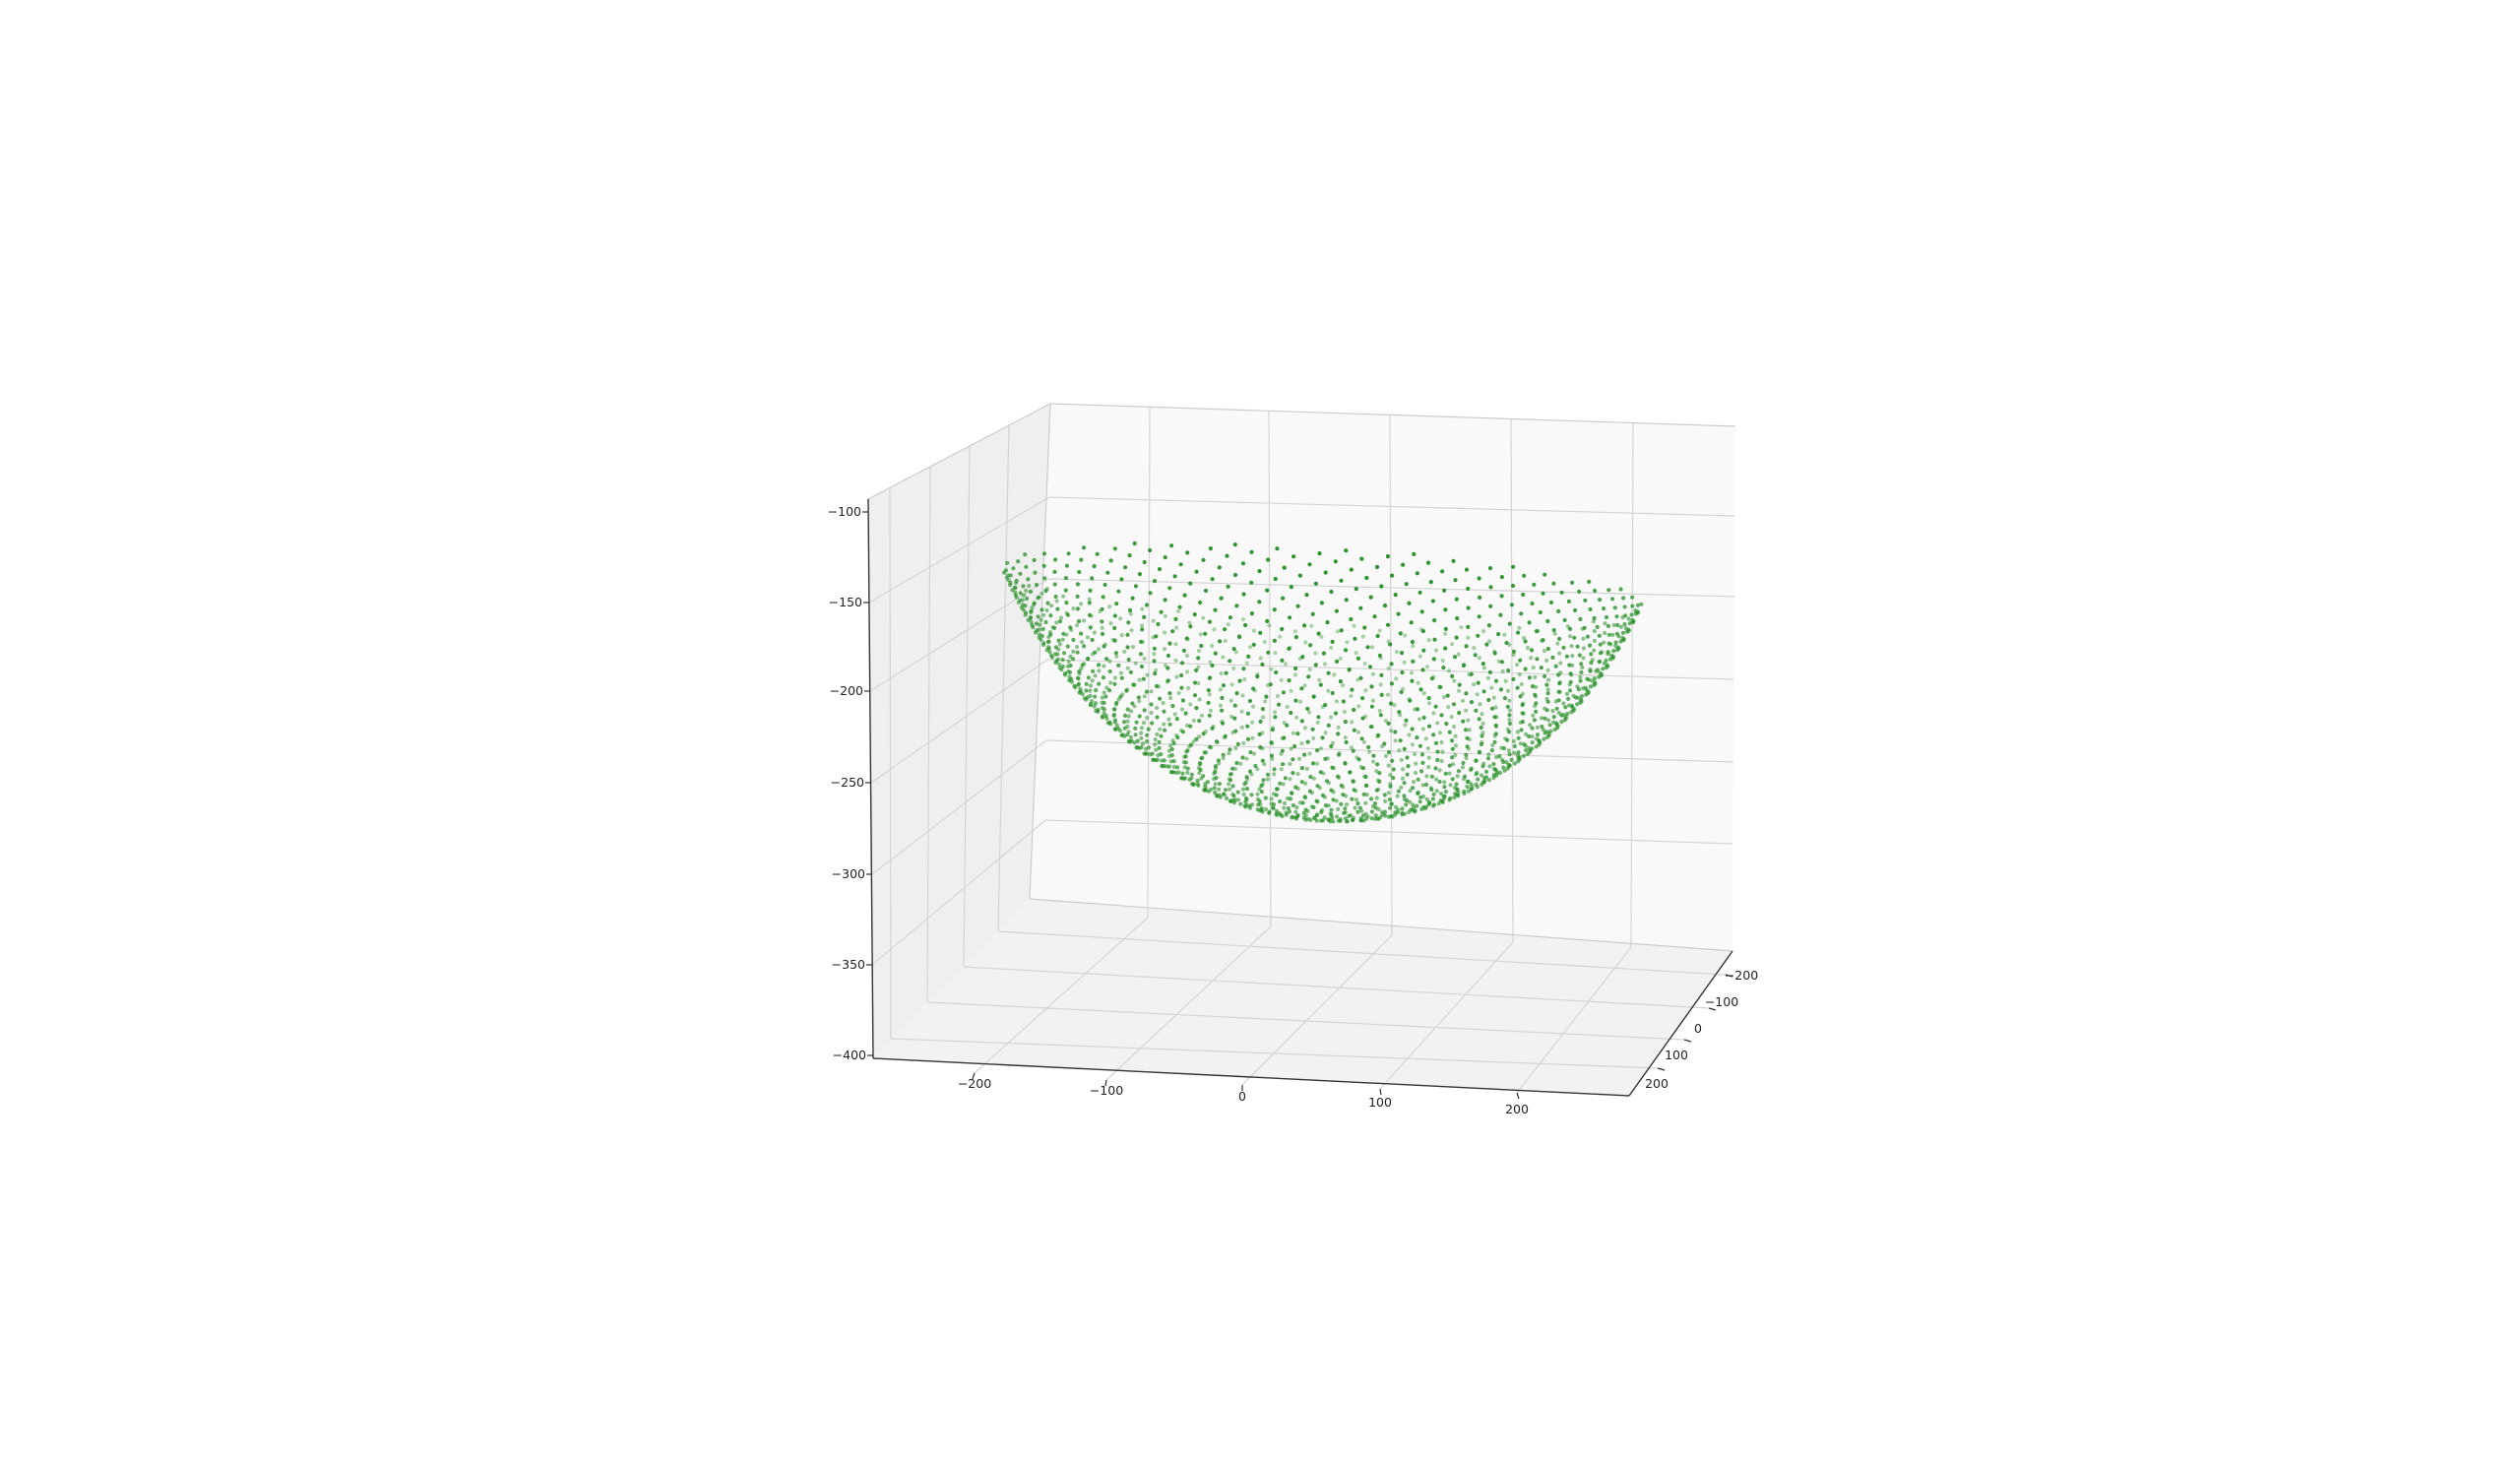  What do you see at coordinates (846, 690) in the screenshot?
I see `z-tick-label: −200` at bounding box center [846, 690].